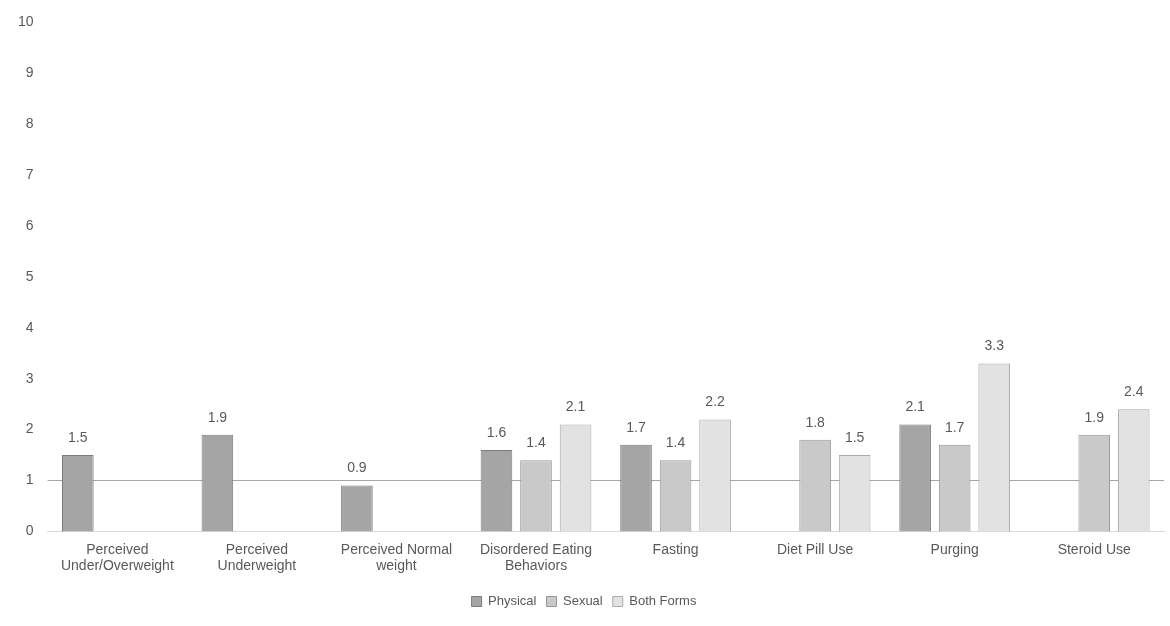 The height and width of the screenshot is (626, 1170). Describe the element at coordinates (815, 548) in the screenshot. I see `x-tick-label: Diet Pill Use` at that location.